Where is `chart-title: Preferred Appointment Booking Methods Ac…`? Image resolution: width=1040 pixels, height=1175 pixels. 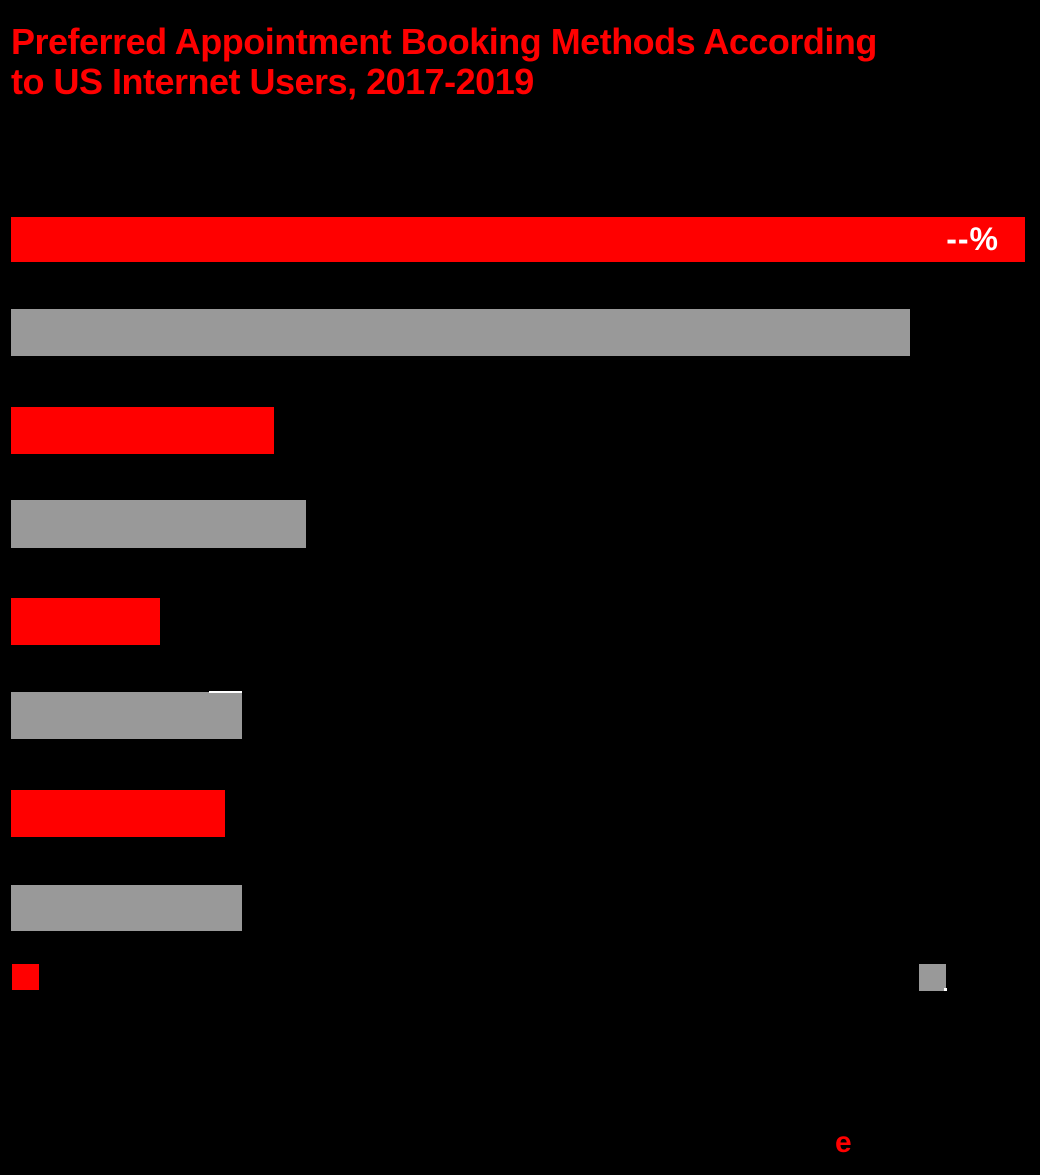
chart-title: Preferred Appointment Booking Methods Ac… is located at coordinates (444, 62).